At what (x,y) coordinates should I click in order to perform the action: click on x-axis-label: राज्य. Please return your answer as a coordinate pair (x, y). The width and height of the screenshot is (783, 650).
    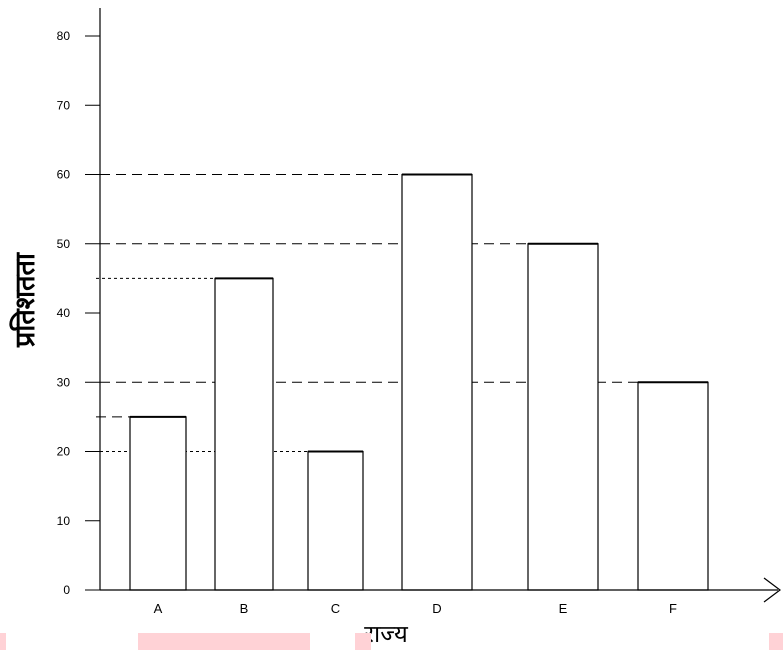
    Looking at the image, I should click on (386, 634).